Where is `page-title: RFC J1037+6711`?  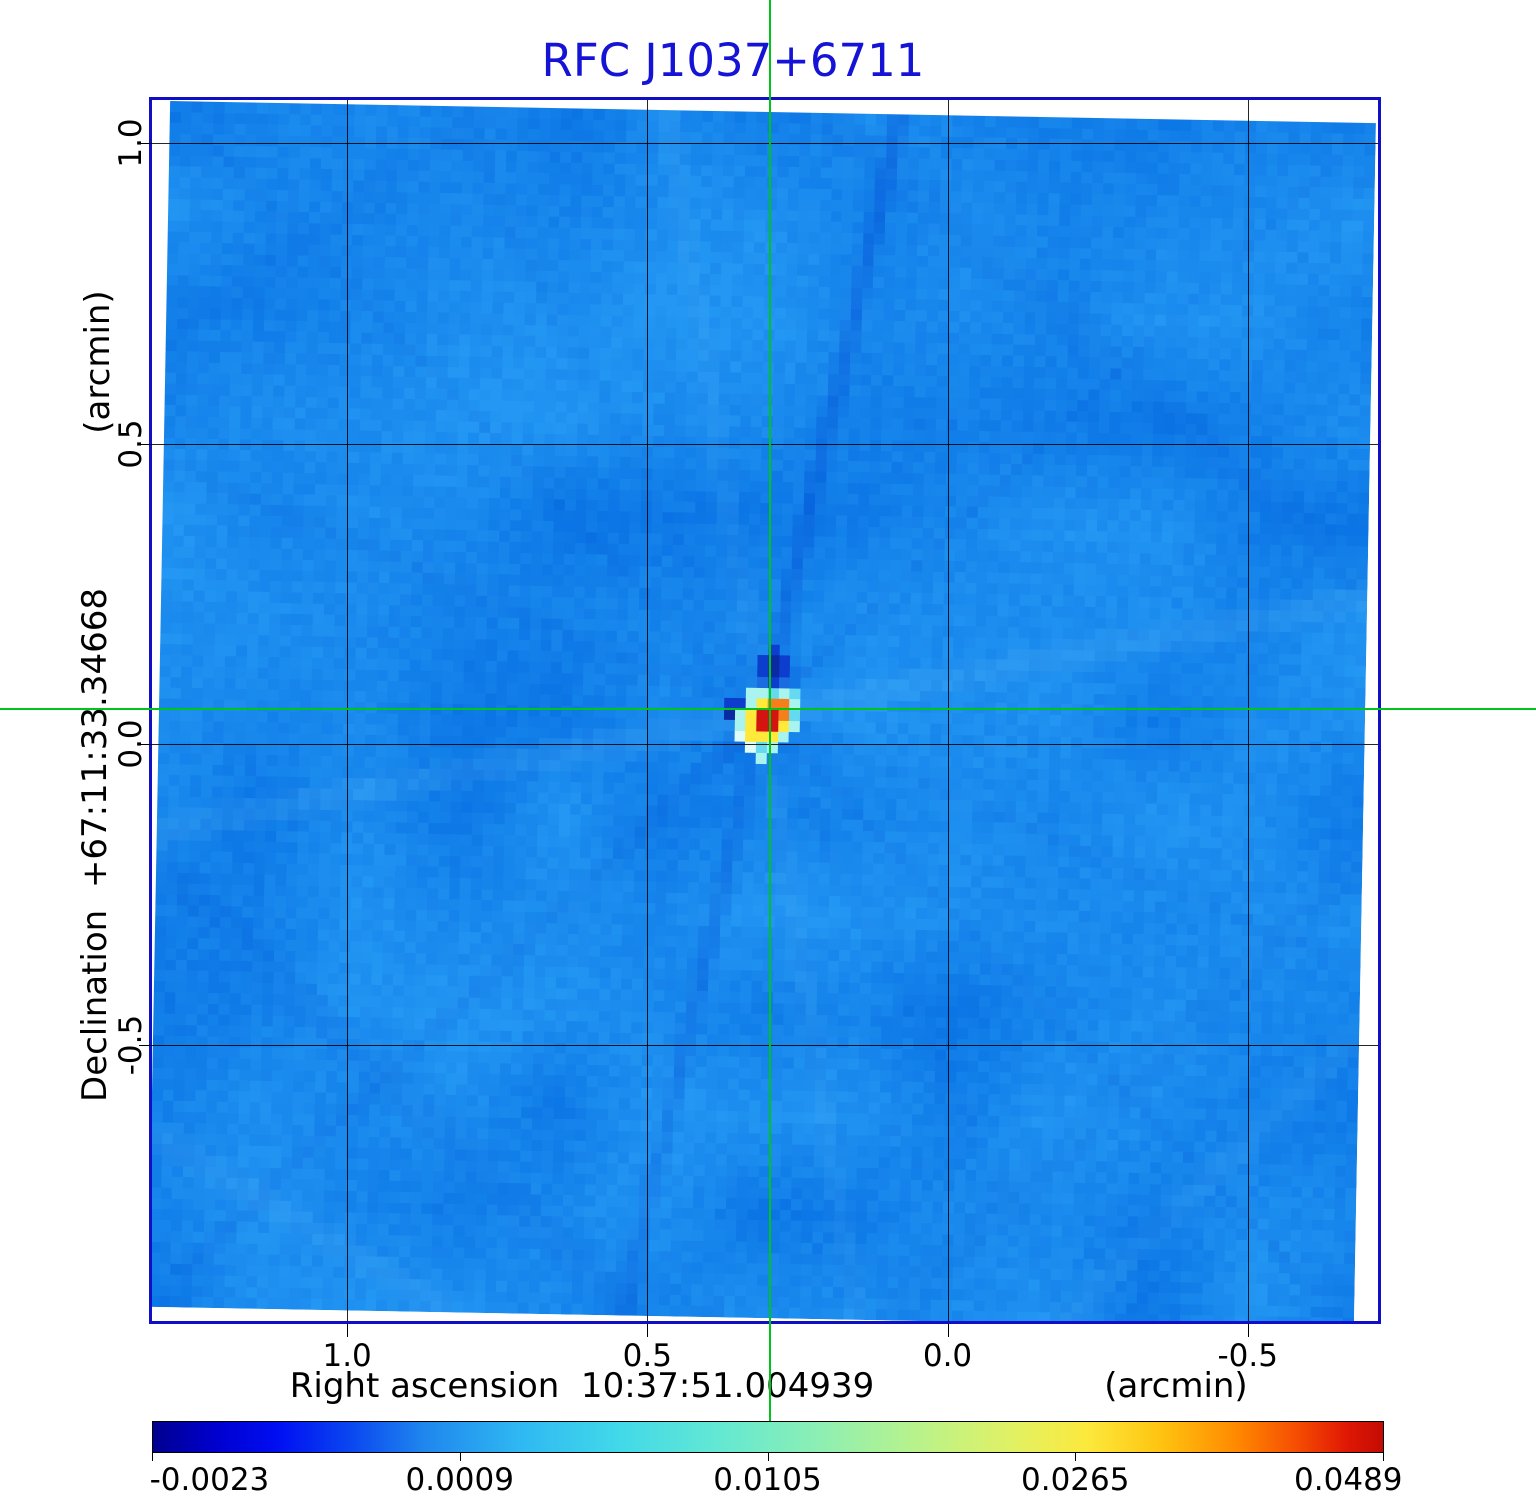
page-title: RFC J1037+6711 is located at coordinates (733, 60).